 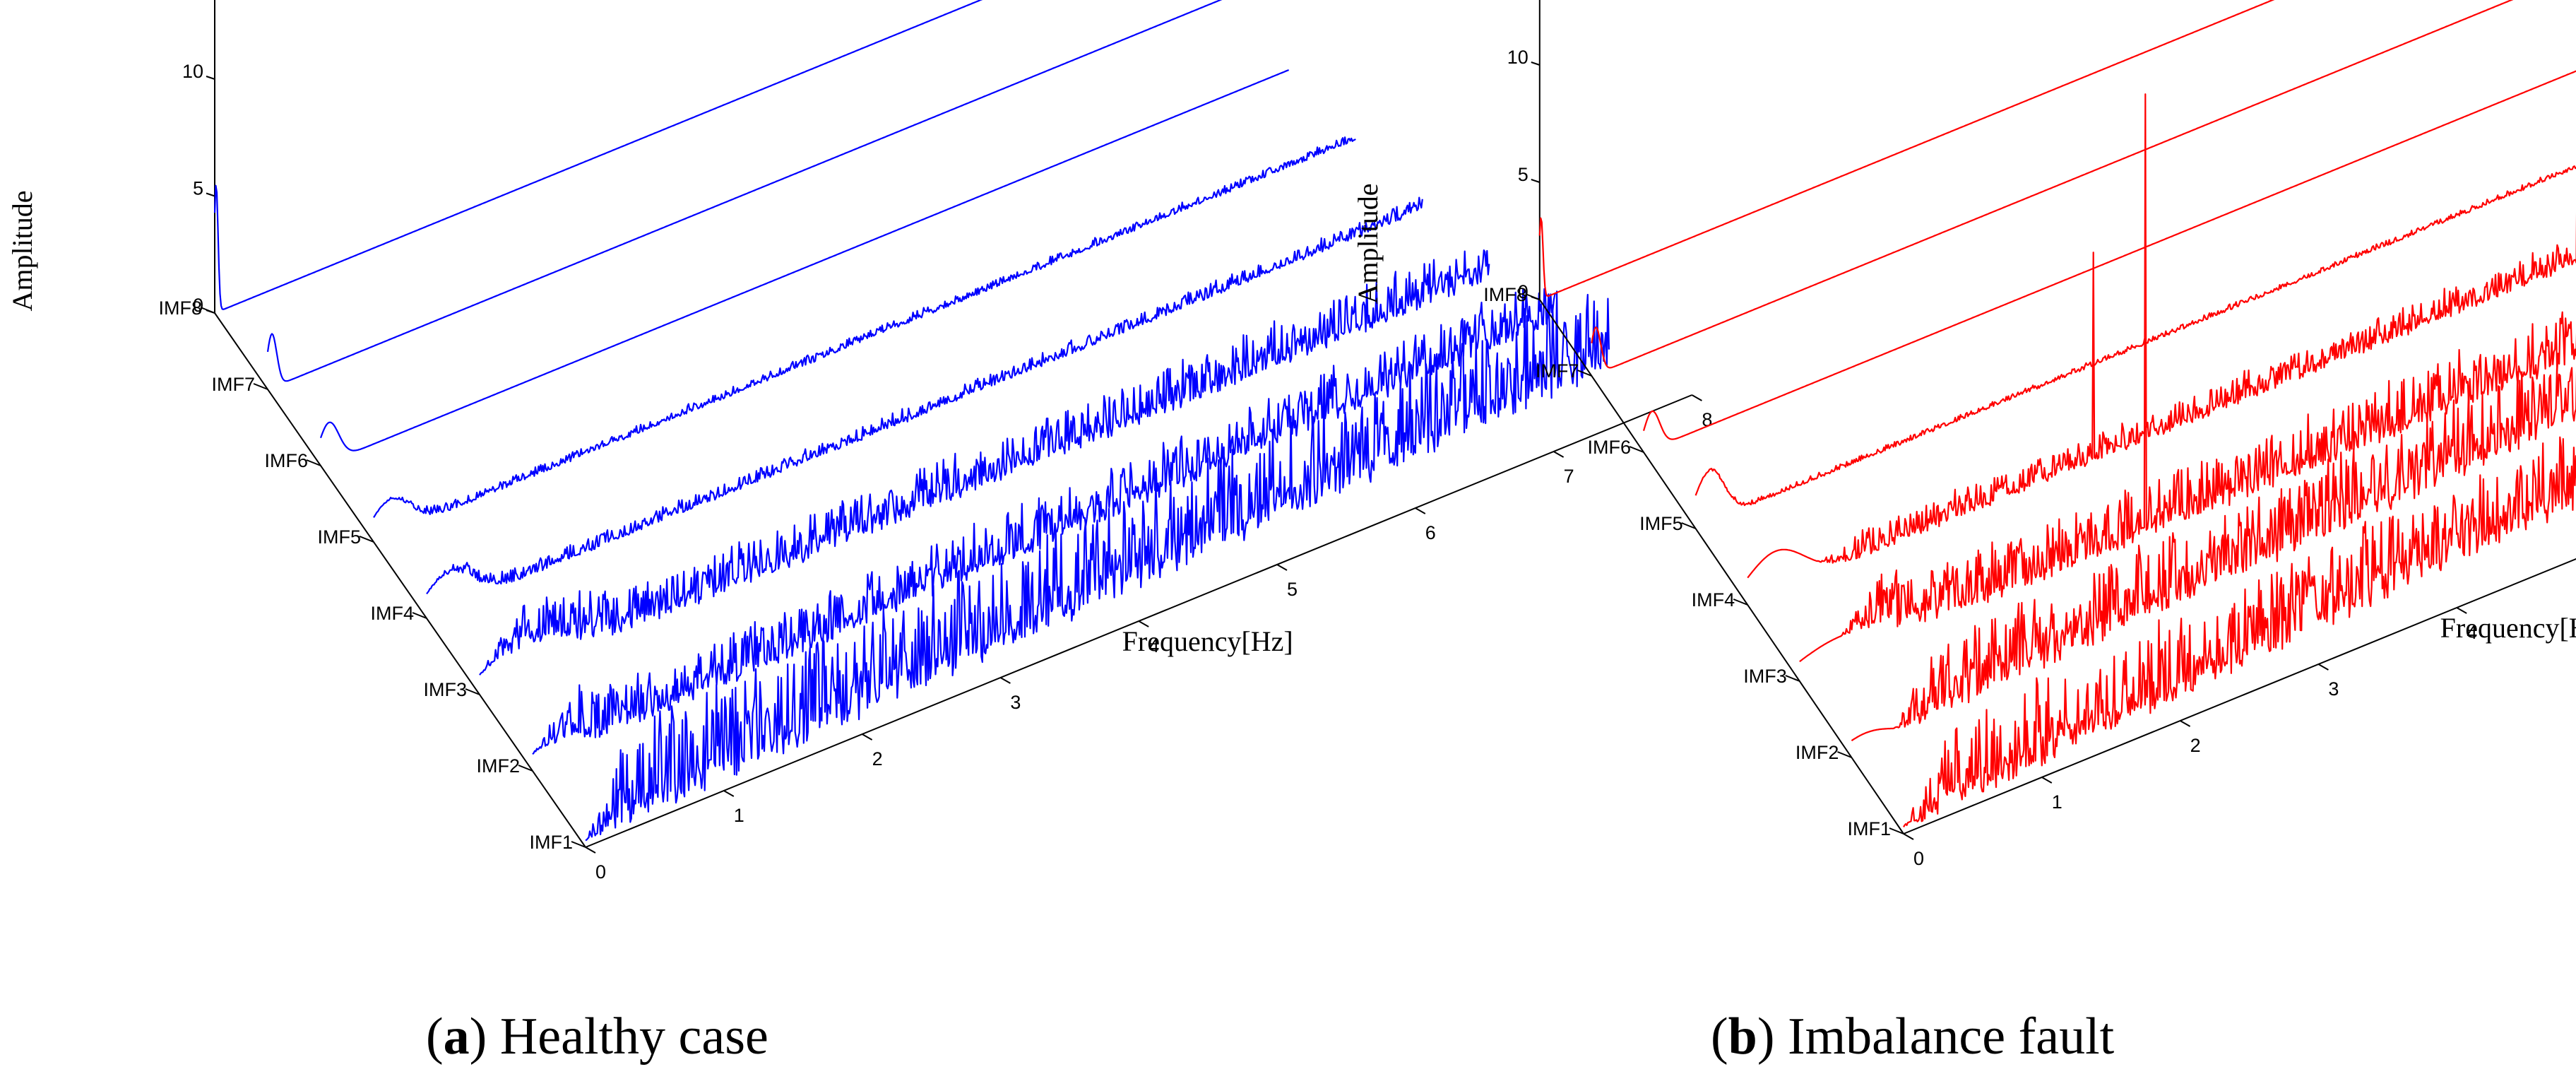 What do you see at coordinates (633, 1037) in the screenshot?
I see `caption-a-text: Healthy case` at bounding box center [633, 1037].